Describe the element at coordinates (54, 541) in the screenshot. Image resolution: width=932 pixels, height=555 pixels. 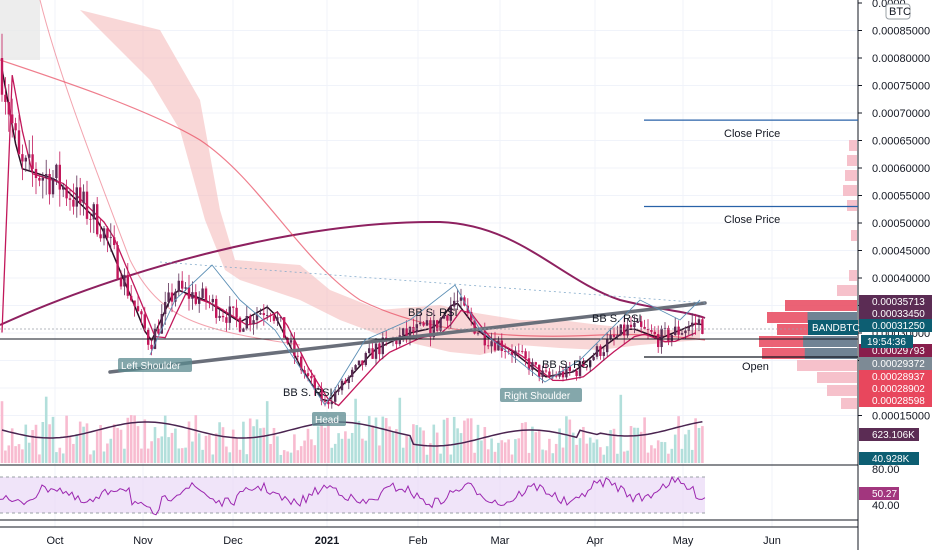
I see `x-tick-label: Oct` at that location.